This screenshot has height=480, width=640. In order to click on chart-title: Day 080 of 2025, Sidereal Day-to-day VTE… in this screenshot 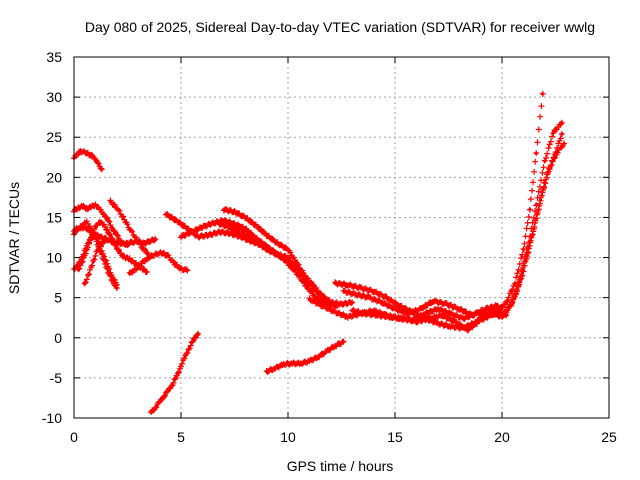, I will do `click(340, 27)`.